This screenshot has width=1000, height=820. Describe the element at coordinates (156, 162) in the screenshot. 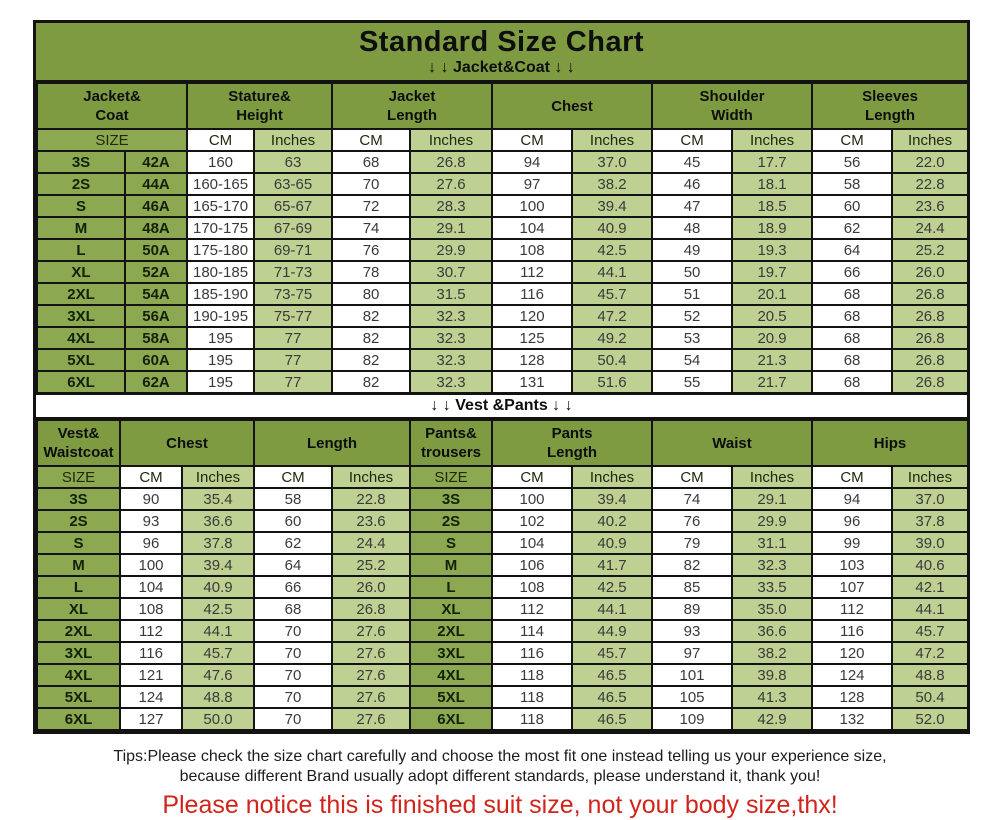

I see `size-cell: 42A` at that location.